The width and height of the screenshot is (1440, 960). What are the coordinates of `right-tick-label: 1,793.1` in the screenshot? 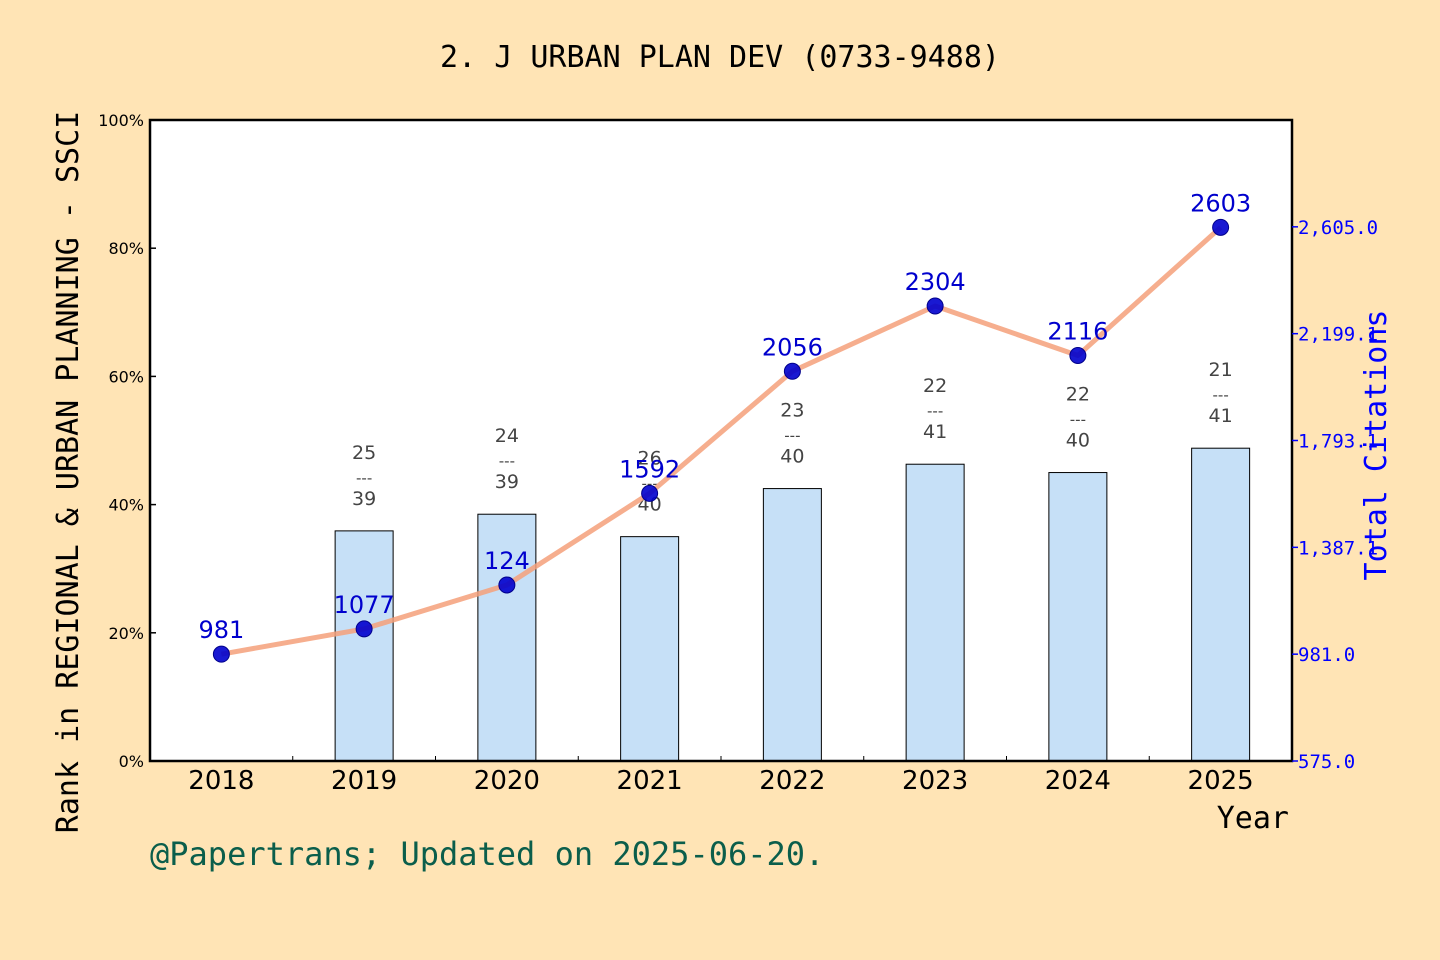 It's located at (1338, 442).